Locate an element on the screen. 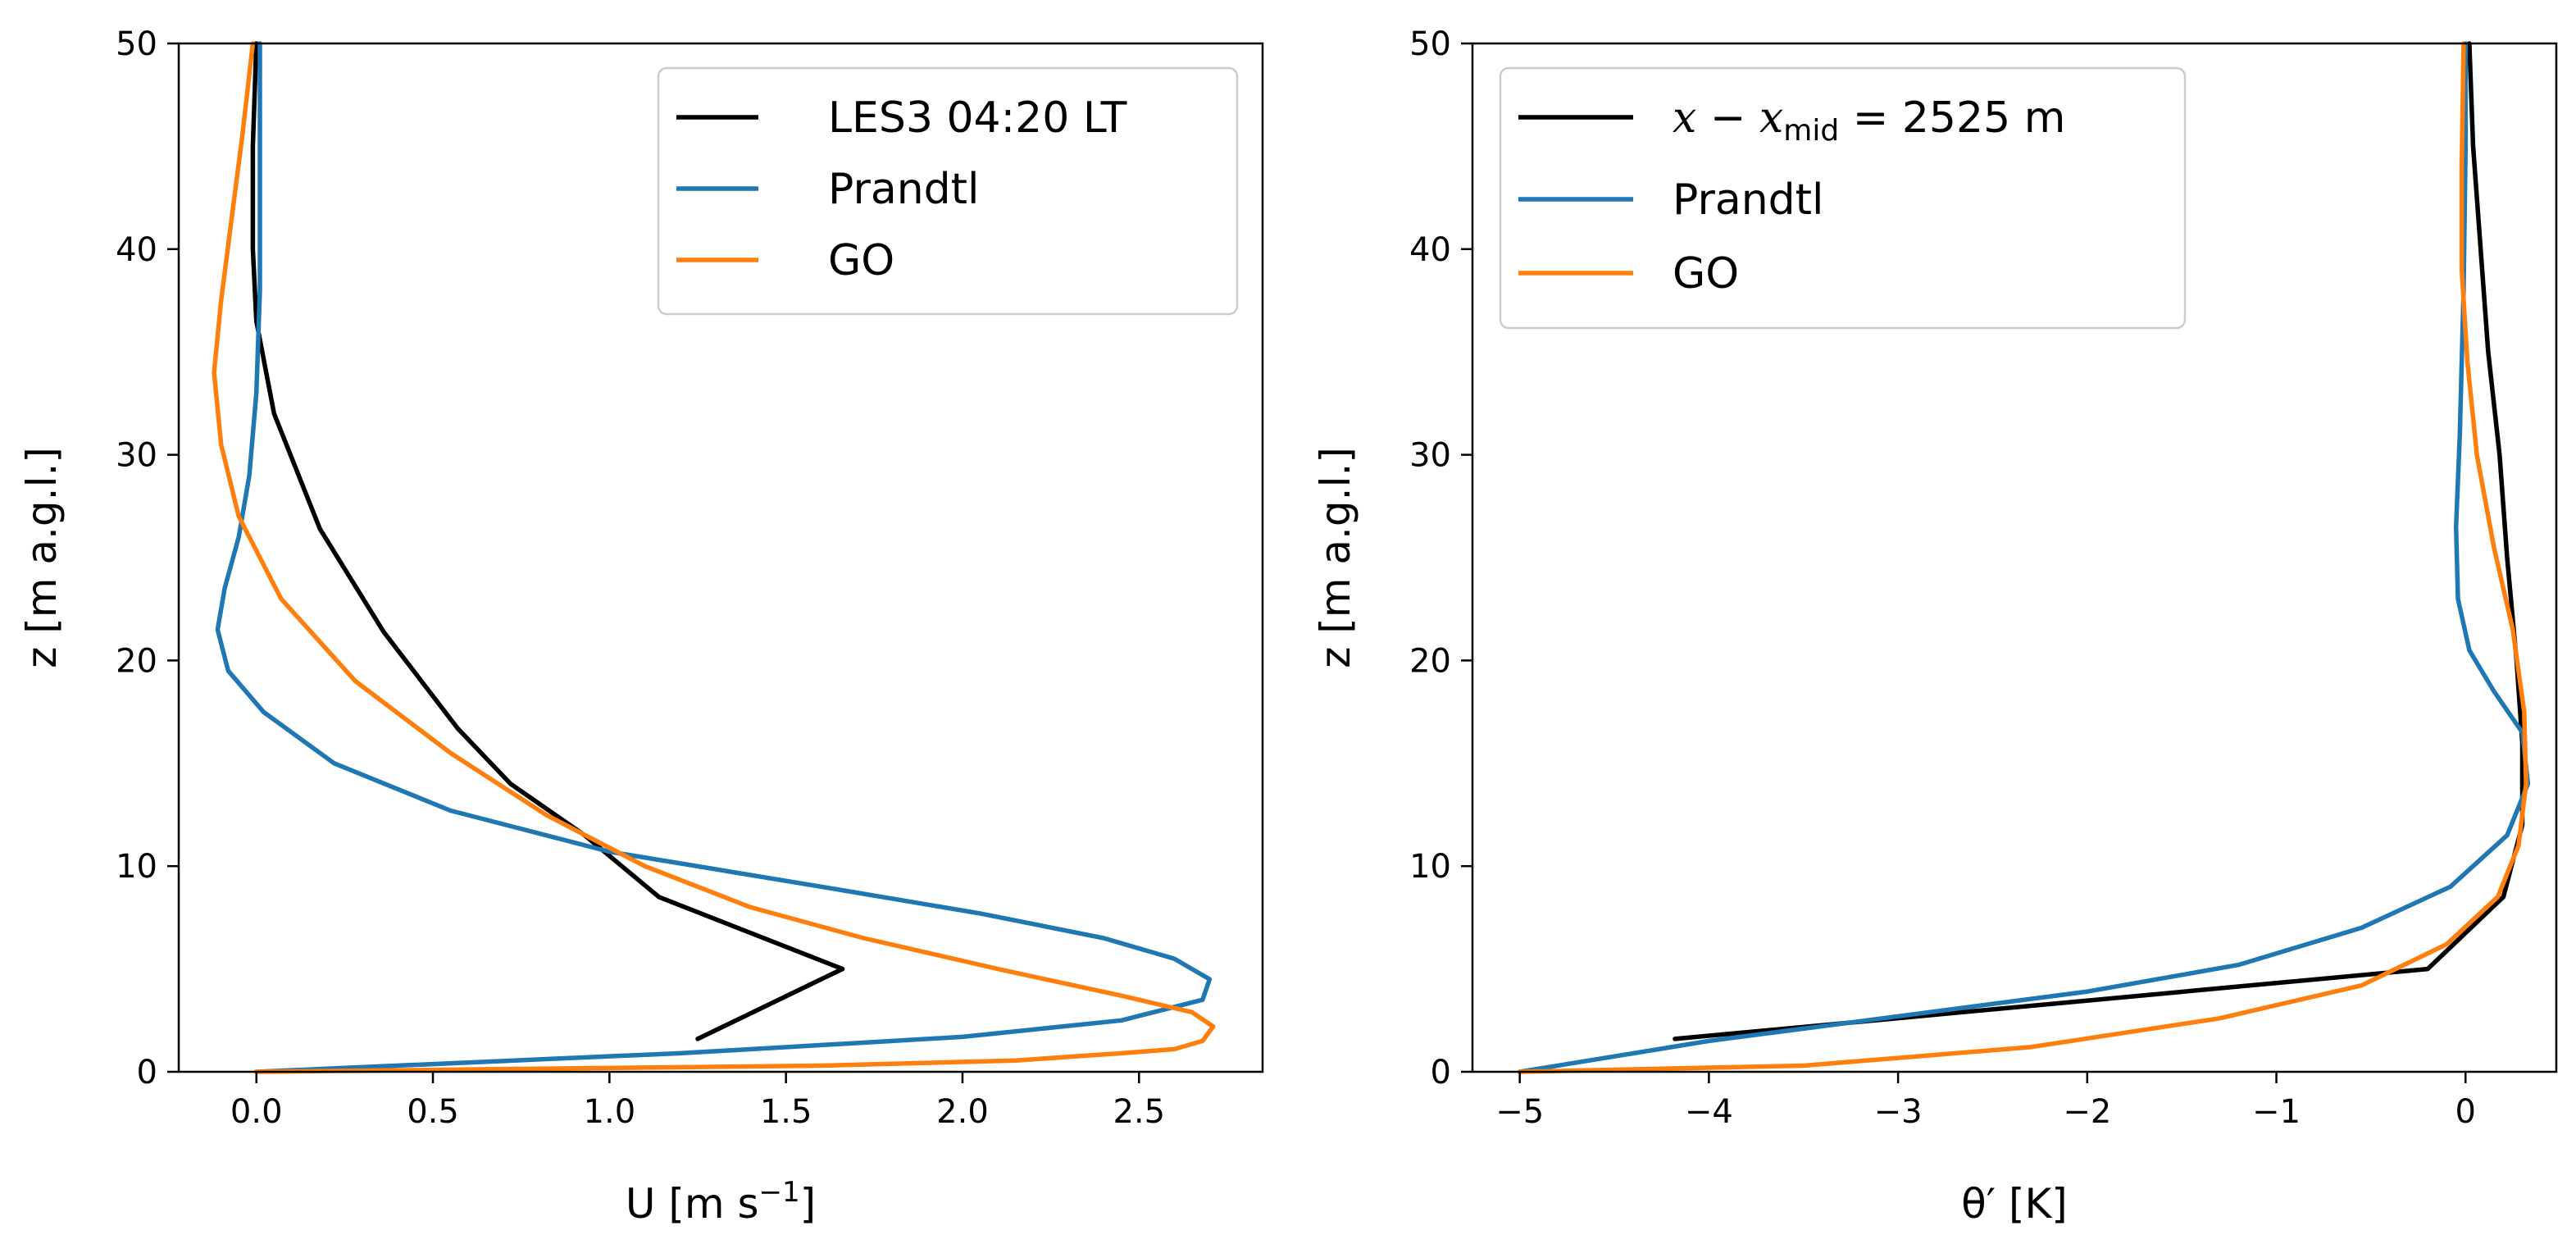 This screenshot has height=1244, width=2576. left-x-axis-label: U [m s−1] is located at coordinates (721, 1202).